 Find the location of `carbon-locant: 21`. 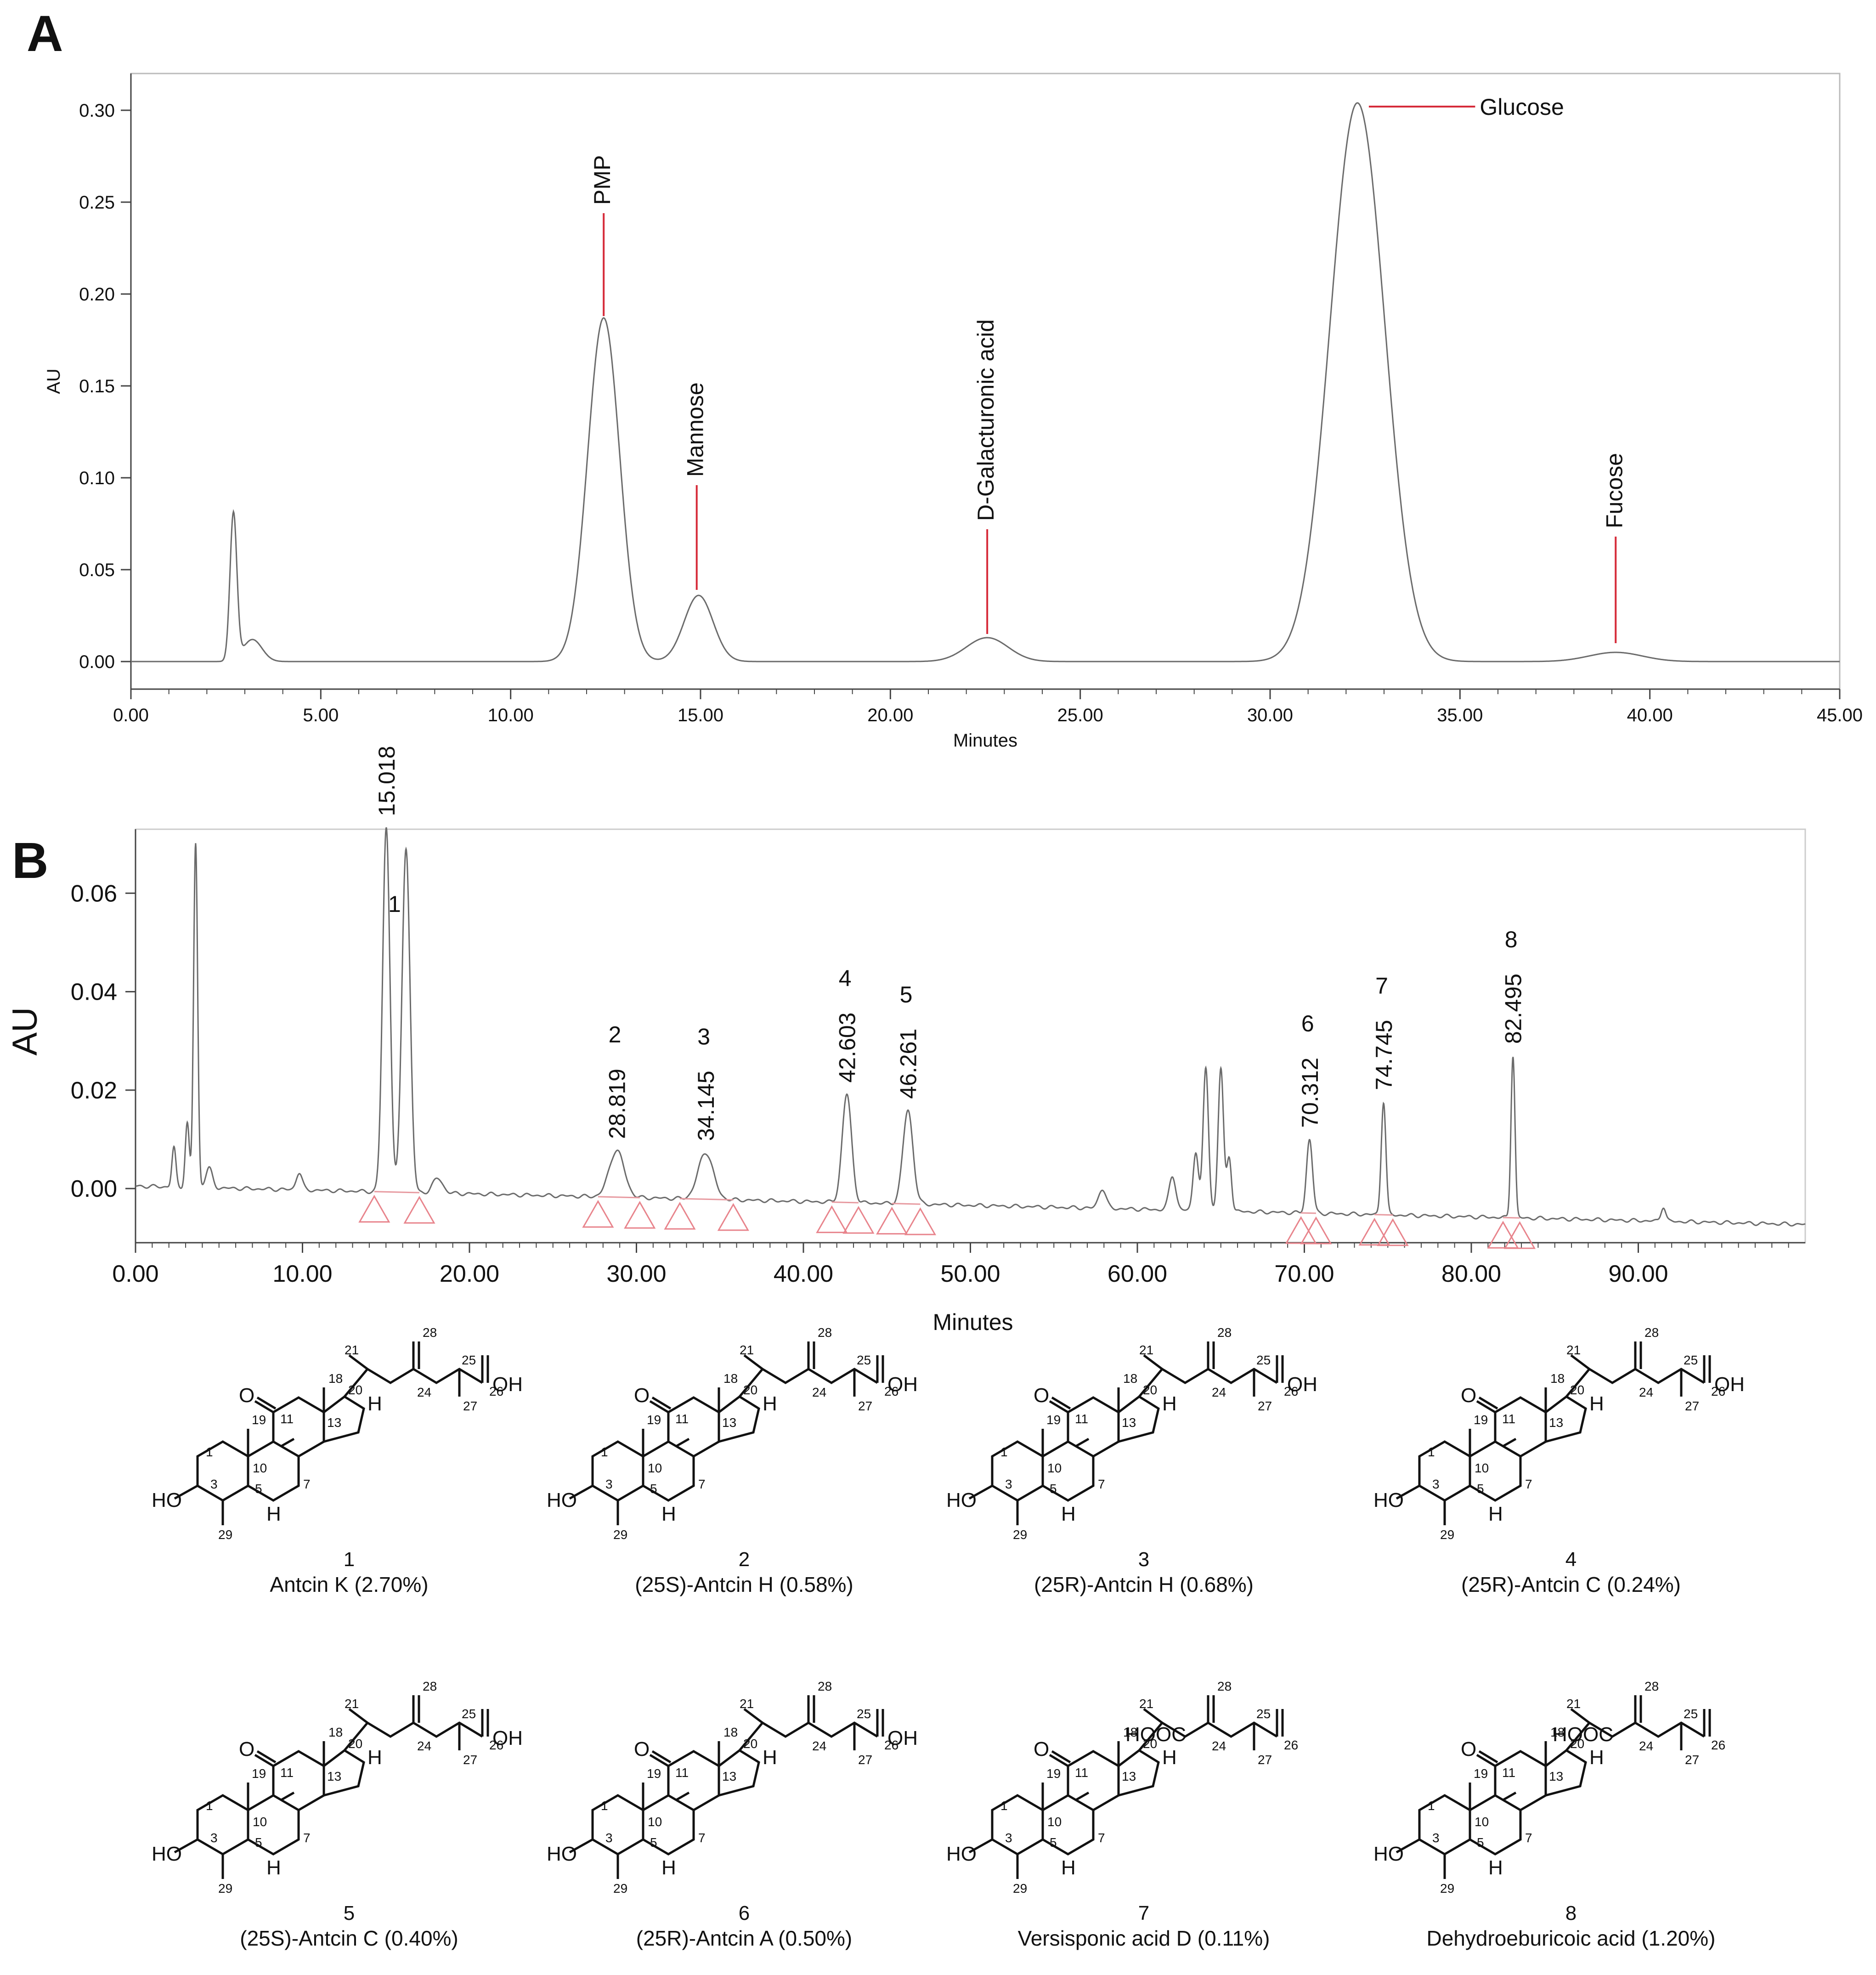

carbon-locant: 21 is located at coordinates (1573, 1350).